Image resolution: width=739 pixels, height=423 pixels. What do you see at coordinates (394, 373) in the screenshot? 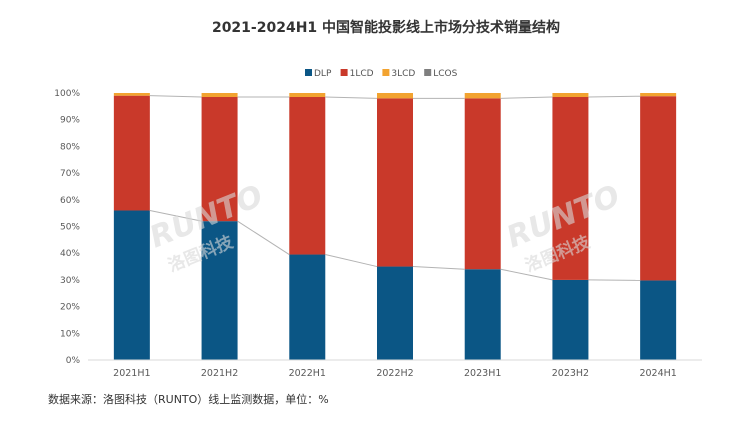
I see `x-tick-label: 2022H2` at bounding box center [394, 373].